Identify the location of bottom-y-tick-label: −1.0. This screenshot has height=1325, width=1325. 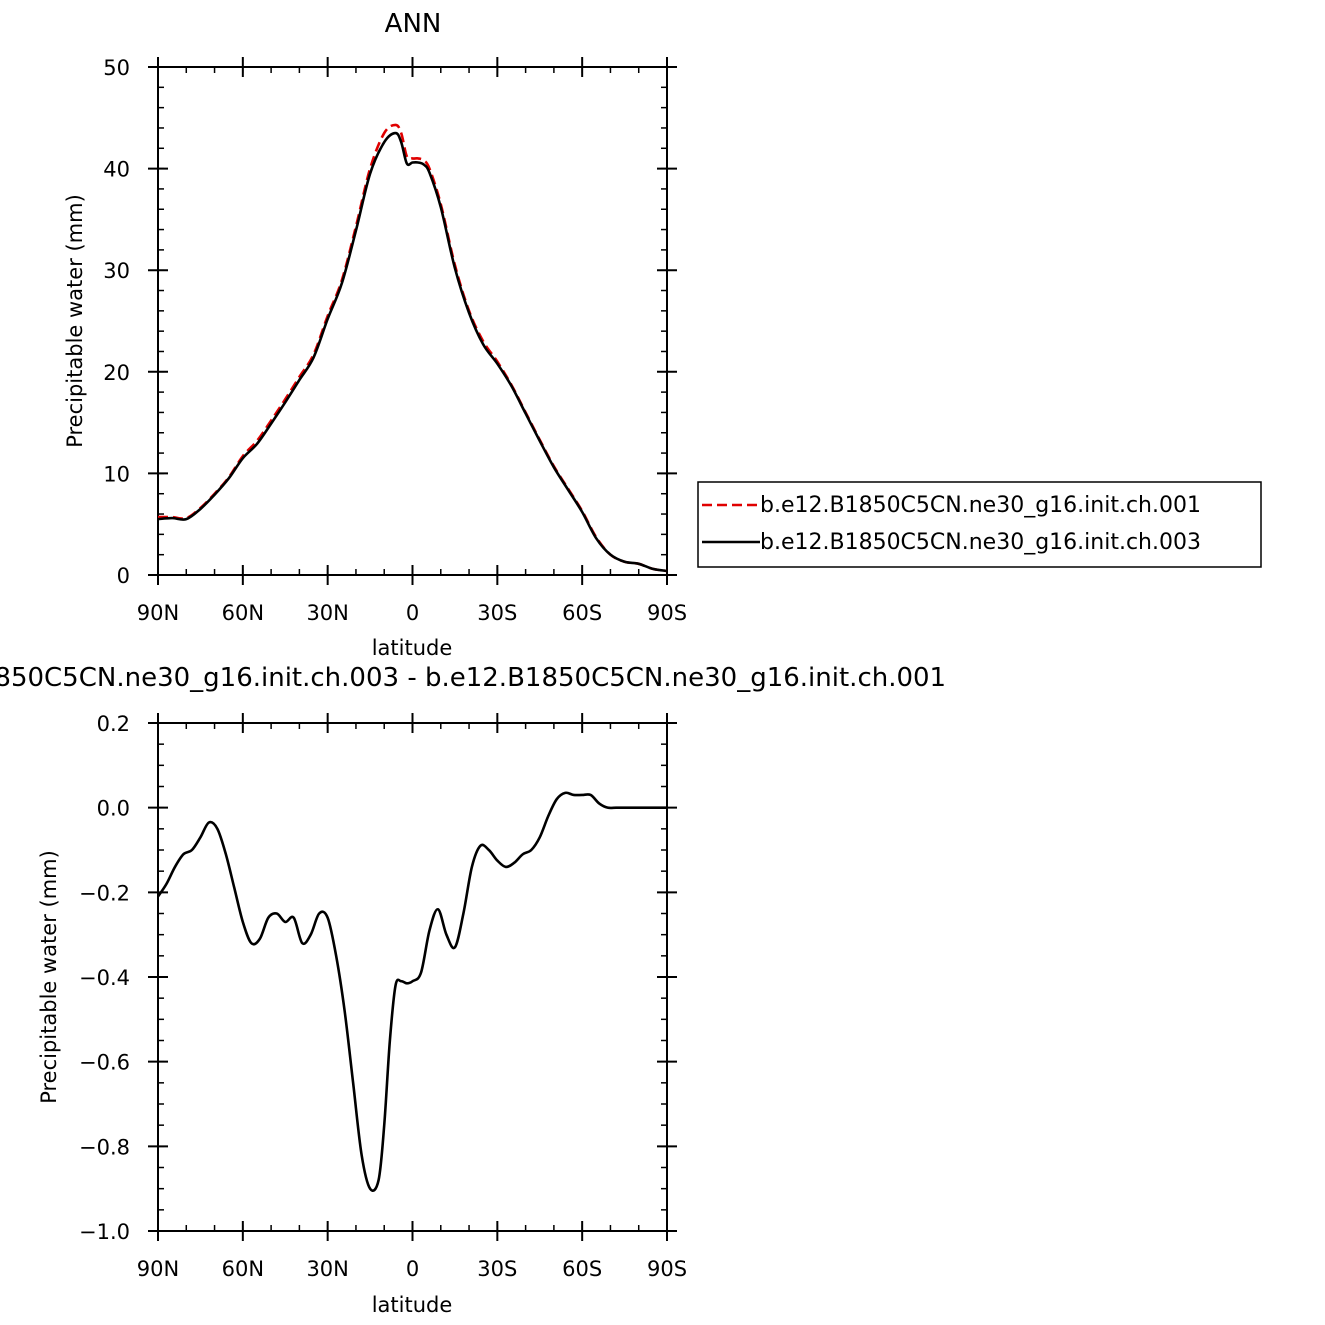
(104, 1232).